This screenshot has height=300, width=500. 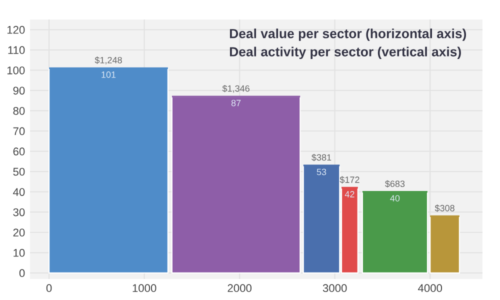 I want to click on x-tick-label: 3000, so click(x=334, y=288).